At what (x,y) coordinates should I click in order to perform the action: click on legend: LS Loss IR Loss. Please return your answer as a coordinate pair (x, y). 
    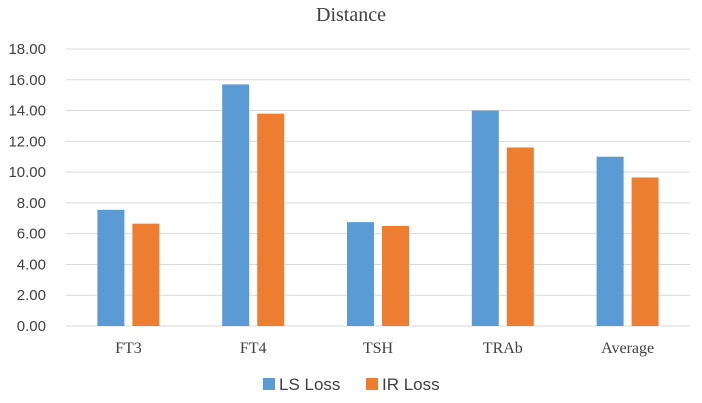
    Looking at the image, I should click on (351, 384).